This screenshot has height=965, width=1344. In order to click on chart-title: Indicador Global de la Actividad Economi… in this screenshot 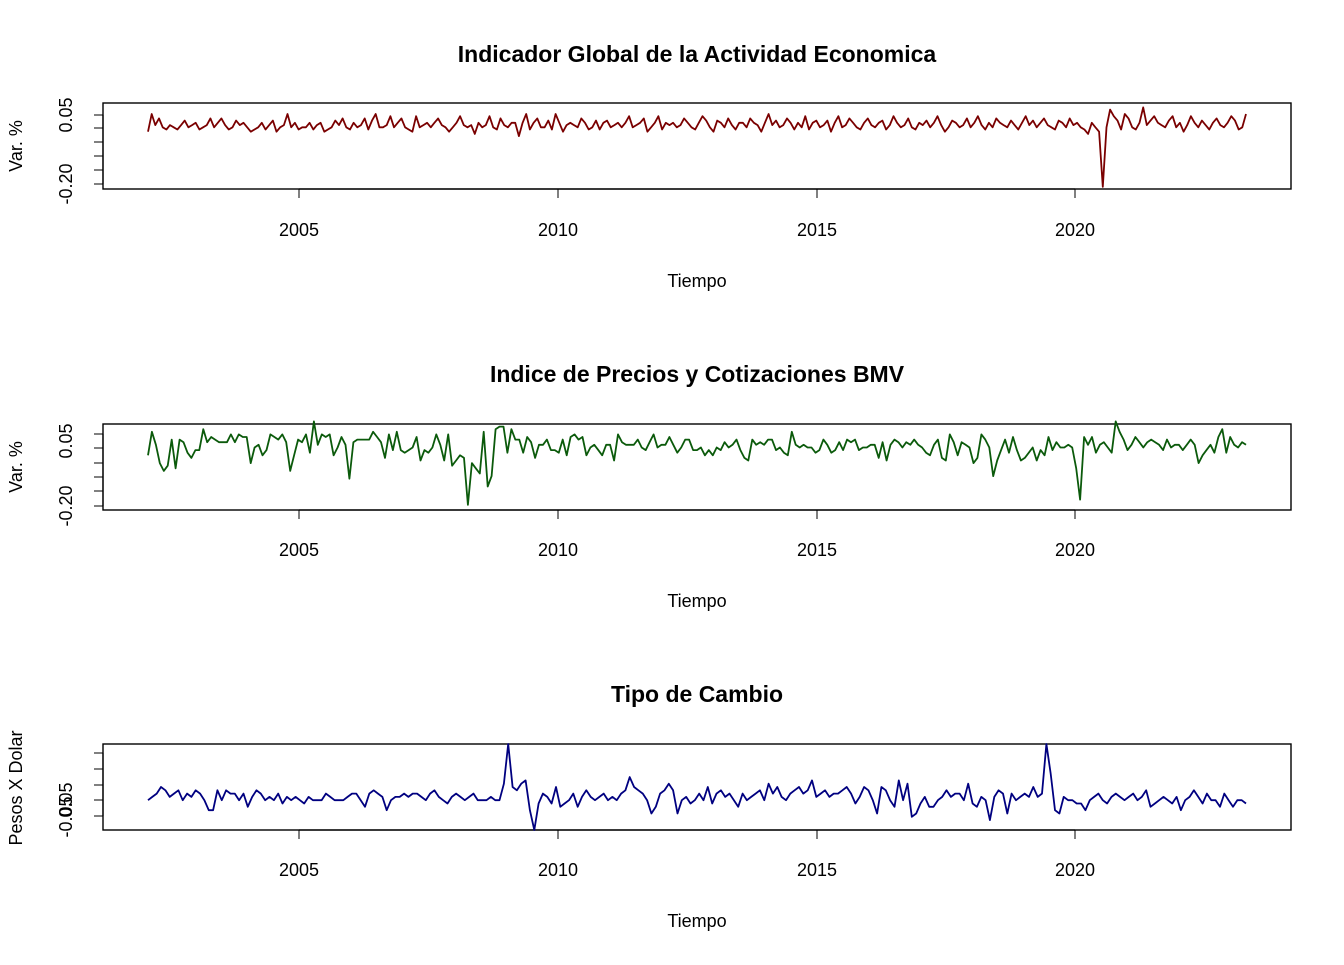, I will do `click(697, 54)`.